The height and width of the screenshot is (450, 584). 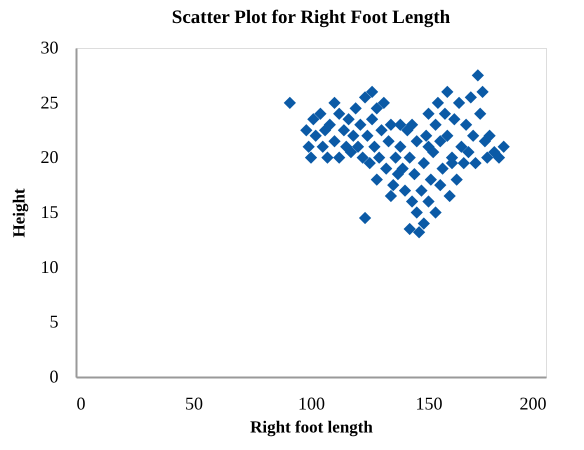 I want to click on x-tick-label: 100, so click(x=311, y=404).